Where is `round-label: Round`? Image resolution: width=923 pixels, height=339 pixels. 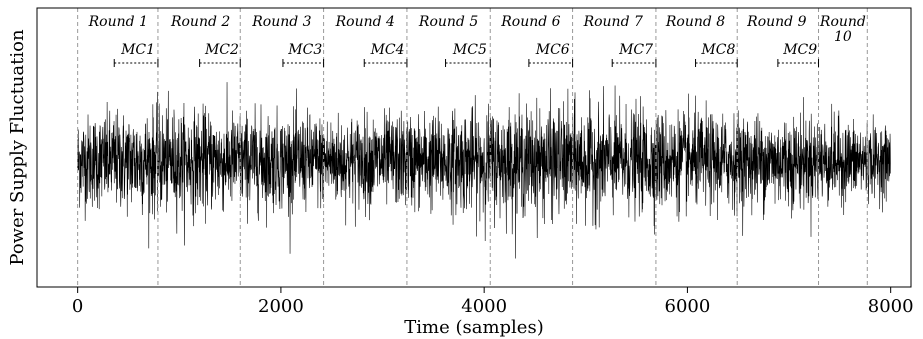
round-label: Round is located at coordinates (842, 22).